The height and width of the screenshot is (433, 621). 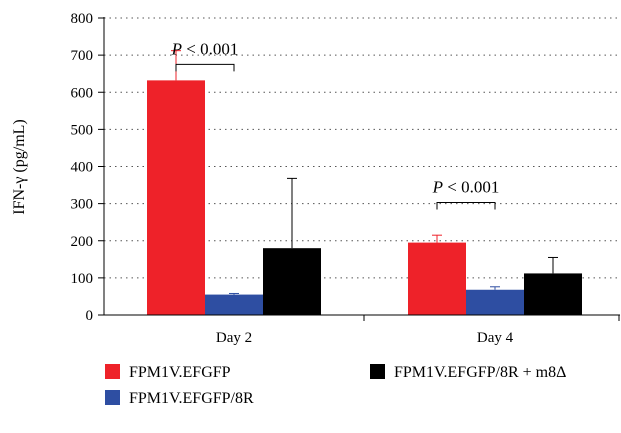 I want to click on y-tick-label: 100, so click(x=82, y=279).